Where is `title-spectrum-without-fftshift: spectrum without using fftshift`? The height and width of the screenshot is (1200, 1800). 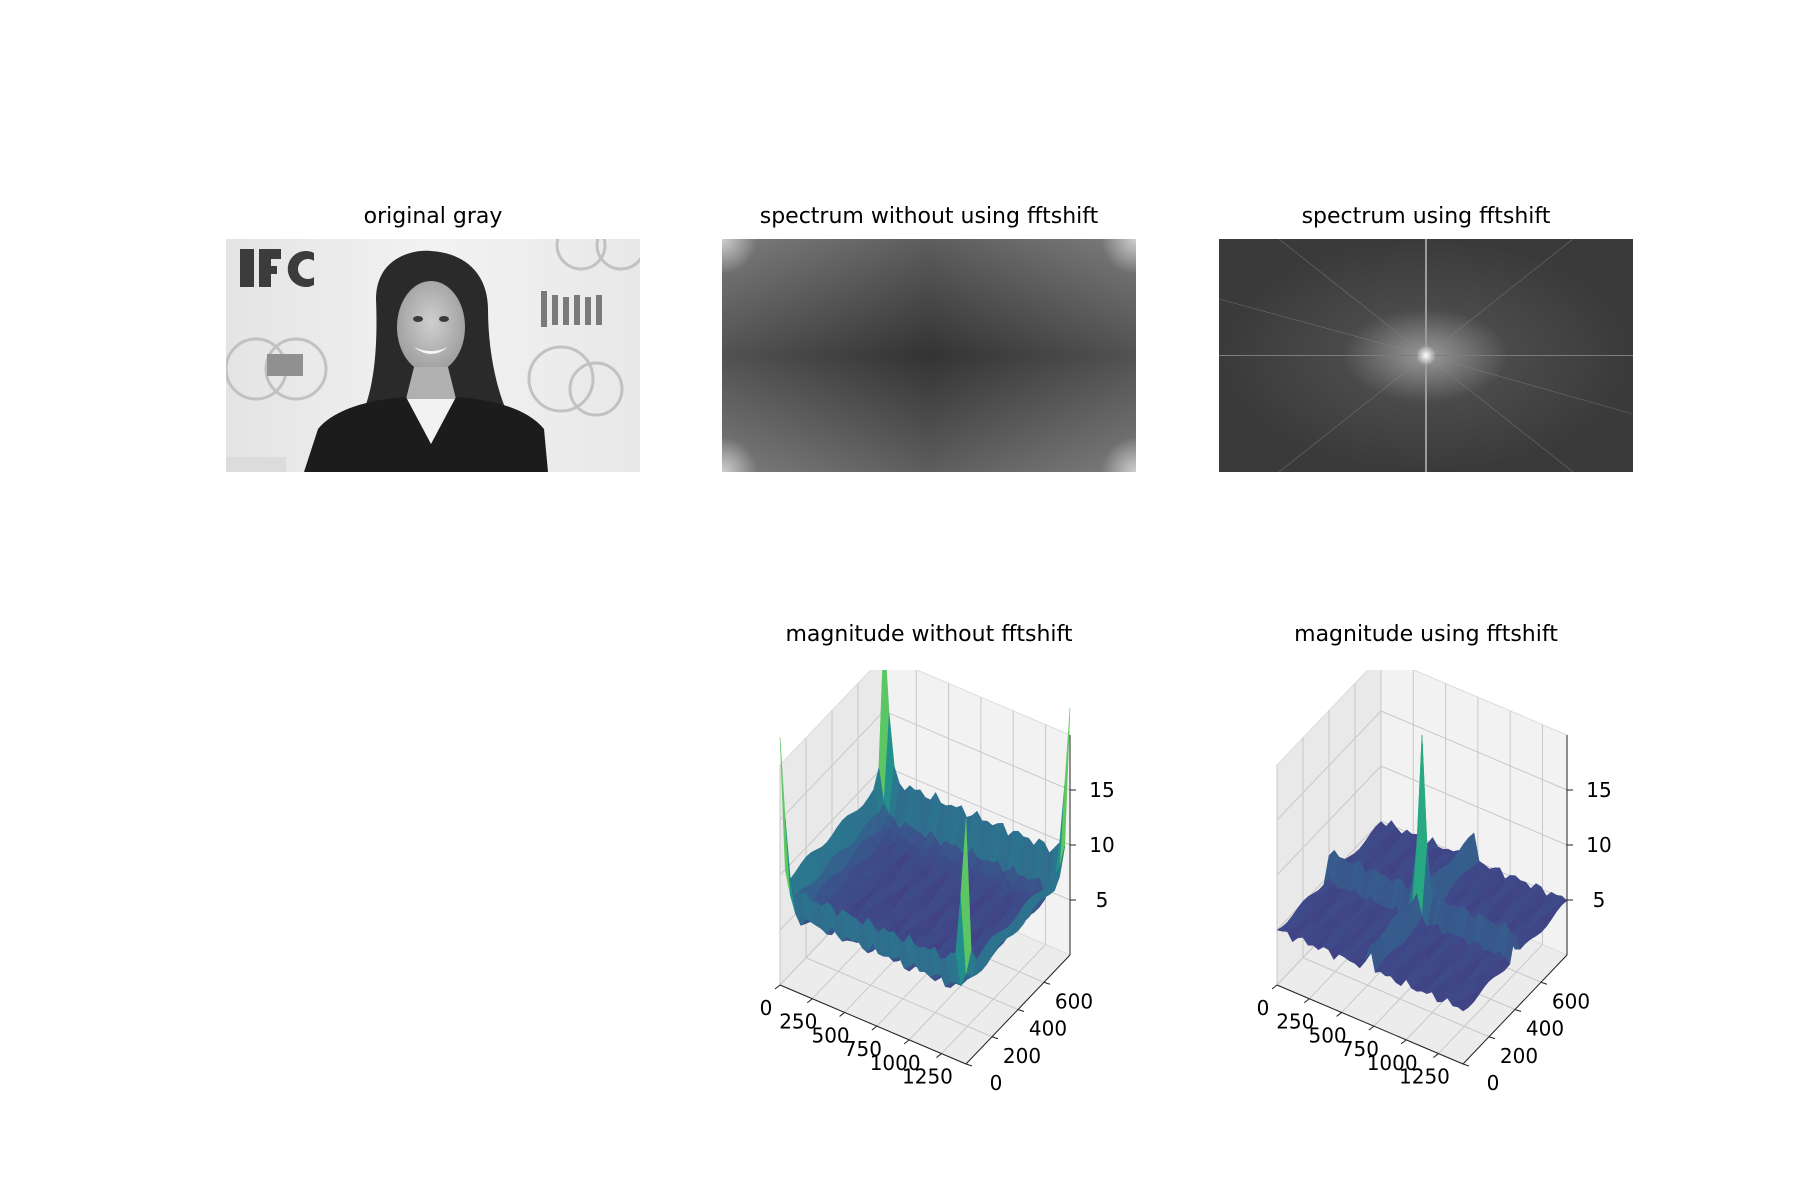
title-spectrum-without-fftshift: spectrum without using fftshift is located at coordinates (929, 216).